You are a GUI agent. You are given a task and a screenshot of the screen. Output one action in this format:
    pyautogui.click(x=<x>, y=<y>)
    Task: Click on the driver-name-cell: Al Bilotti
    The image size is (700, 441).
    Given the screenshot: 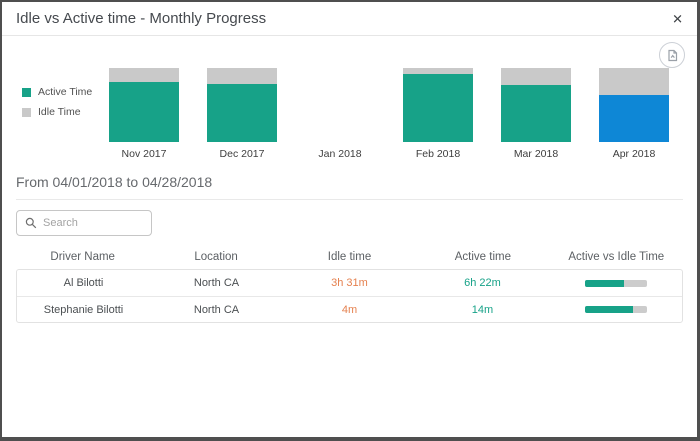 What is the action you would take?
    pyautogui.click(x=83, y=283)
    